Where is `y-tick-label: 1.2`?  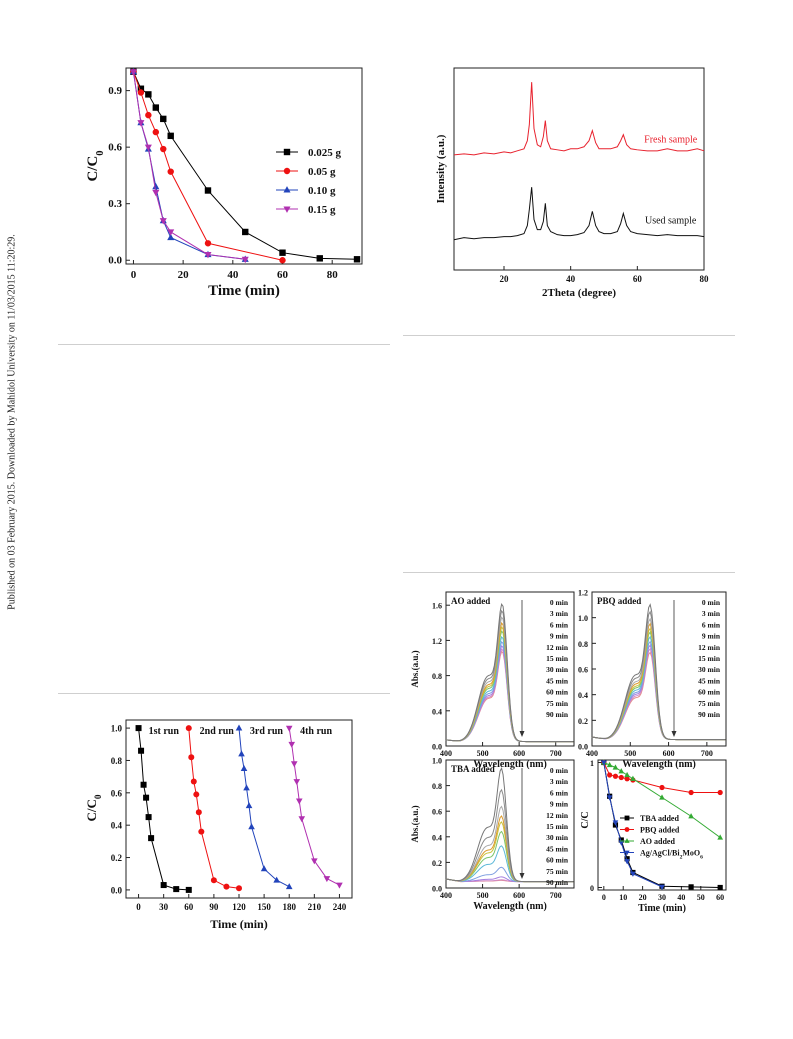
y-tick-label: 1.2 is located at coordinates (437, 641).